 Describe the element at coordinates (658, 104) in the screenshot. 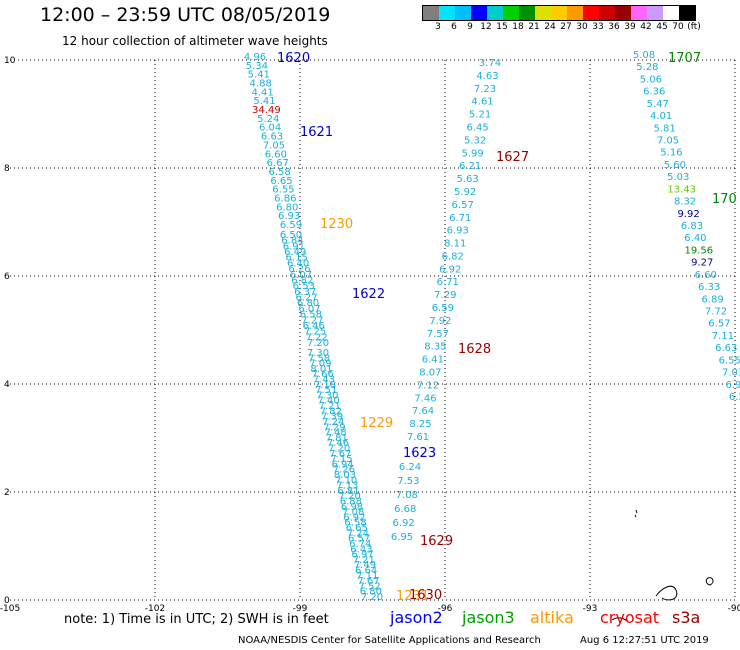

I see `wave-height-value: 5.47` at that location.